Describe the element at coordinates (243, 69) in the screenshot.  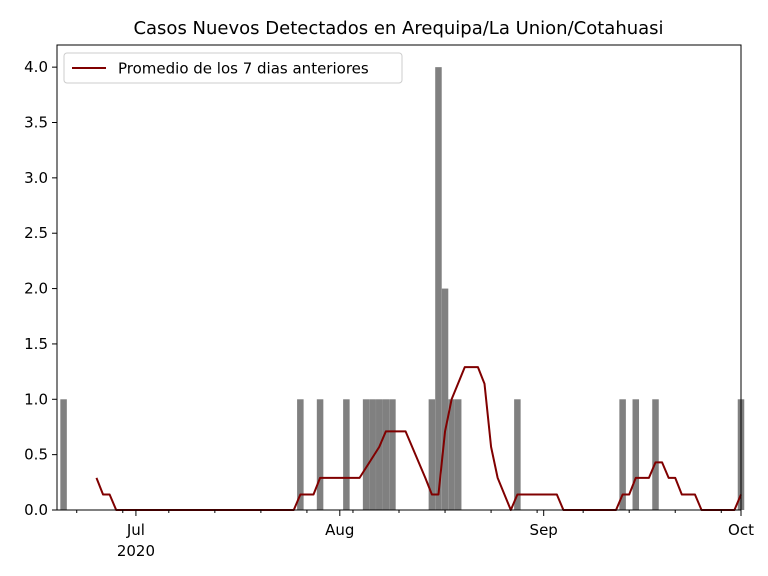
I see `legend-label: Promedio de los 7 dias anteriores` at that location.